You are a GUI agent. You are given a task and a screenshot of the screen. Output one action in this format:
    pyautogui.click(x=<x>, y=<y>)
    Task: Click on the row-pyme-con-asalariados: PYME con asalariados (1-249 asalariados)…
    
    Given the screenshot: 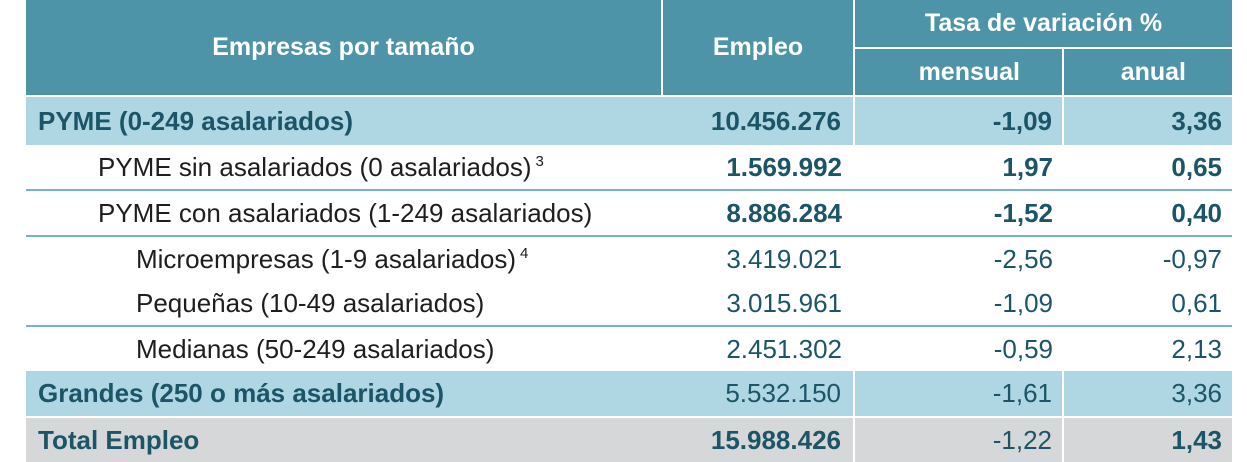 What is the action you would take?
    pyautogui.click(x=629, y=213)
    